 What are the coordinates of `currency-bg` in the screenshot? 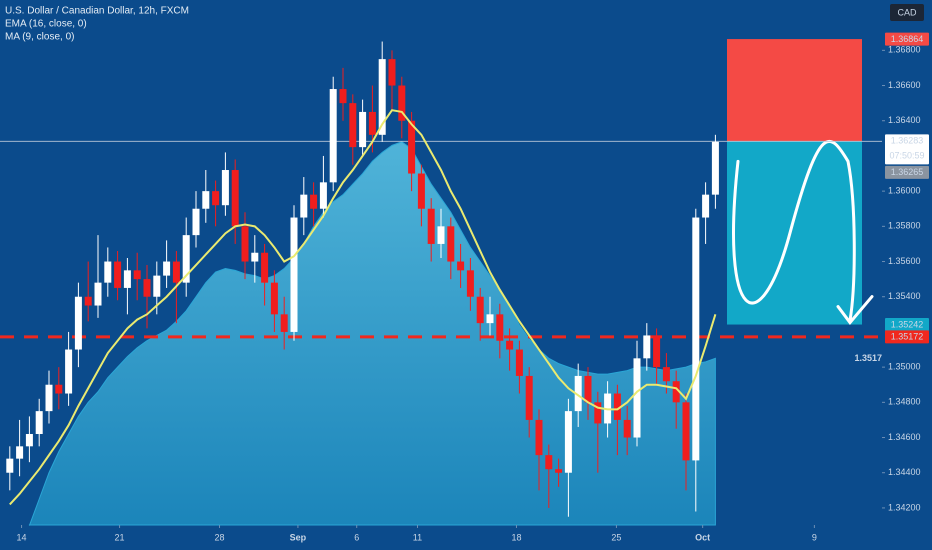 It's located at (907, 12).